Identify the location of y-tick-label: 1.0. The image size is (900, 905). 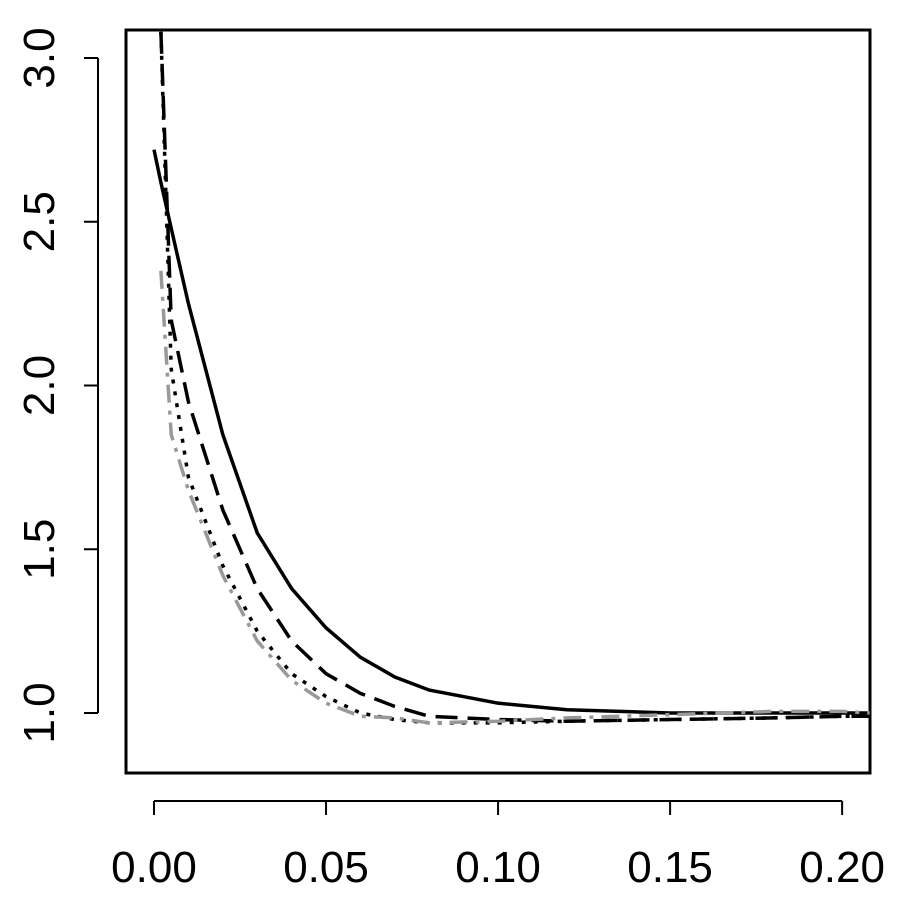
(39, 712).